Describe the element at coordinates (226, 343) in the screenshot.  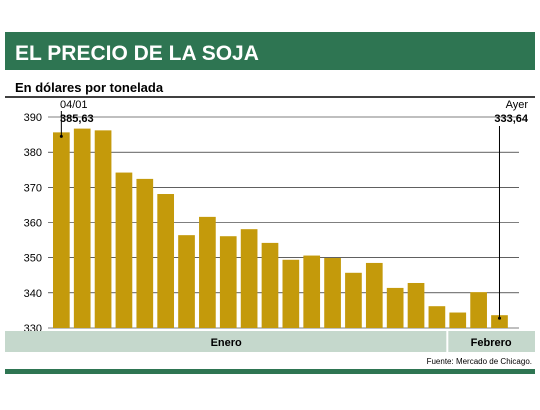
I see `month-label: Enero` at that location.